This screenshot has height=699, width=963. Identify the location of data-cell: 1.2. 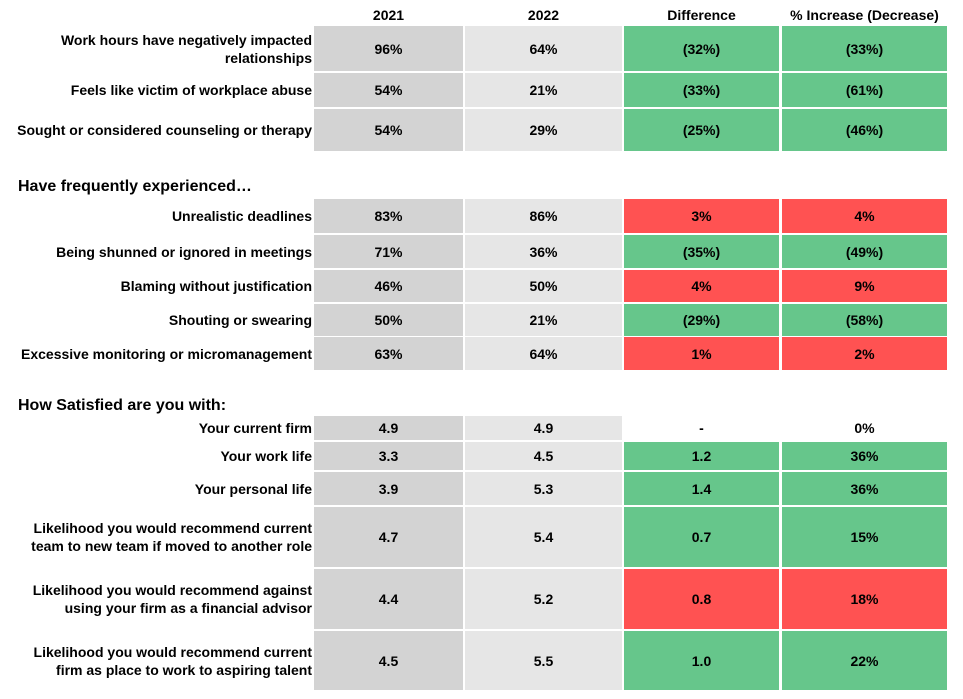
(701, 456).